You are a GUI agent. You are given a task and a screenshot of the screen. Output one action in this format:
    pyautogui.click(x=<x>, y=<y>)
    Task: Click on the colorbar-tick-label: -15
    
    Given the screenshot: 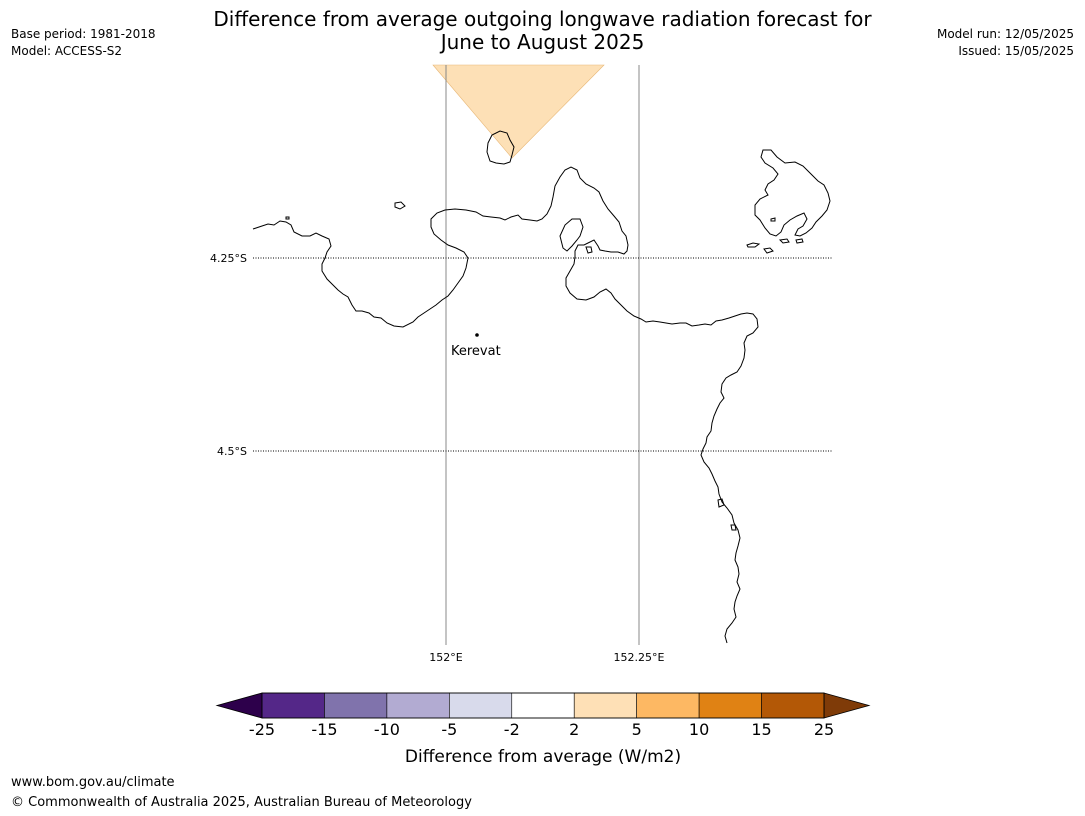 What is the action you would take?
    pyautogui.click(x=324, y=729)
    